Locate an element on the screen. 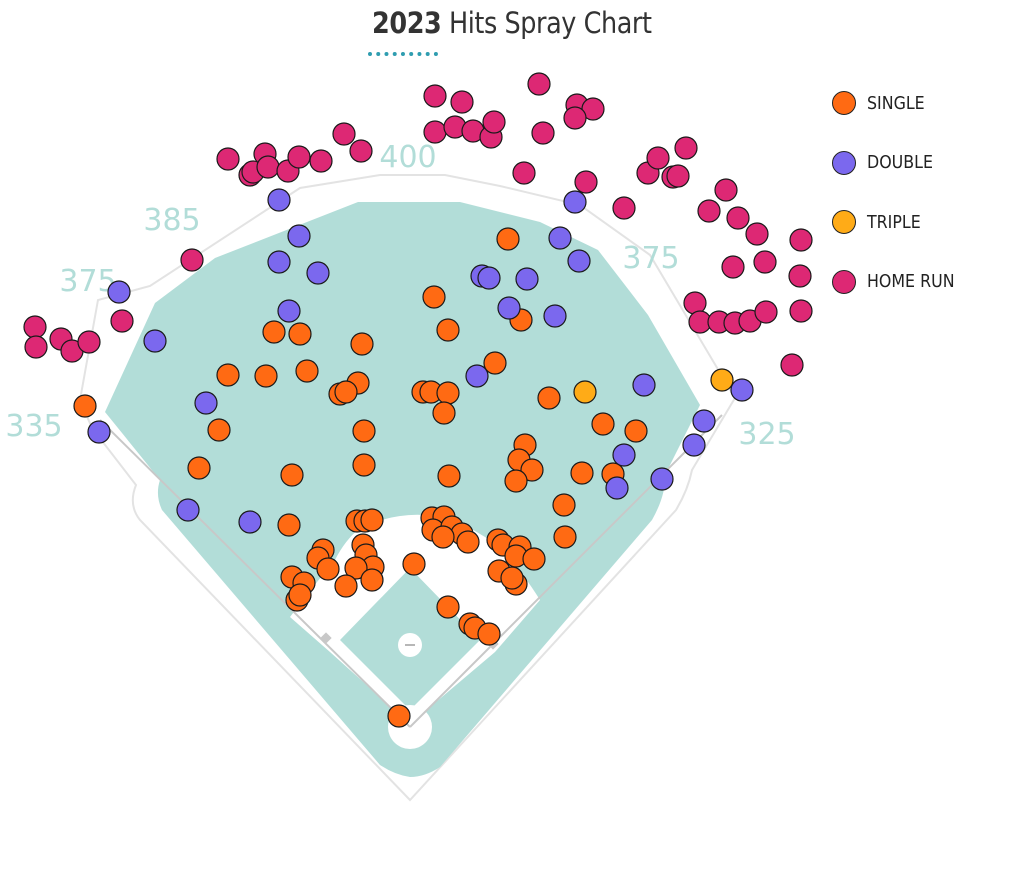 Image resolution: width=1024 pixels, height=881 pixels. distance-label-left-center: 385 is located at coordinates (171, 220).